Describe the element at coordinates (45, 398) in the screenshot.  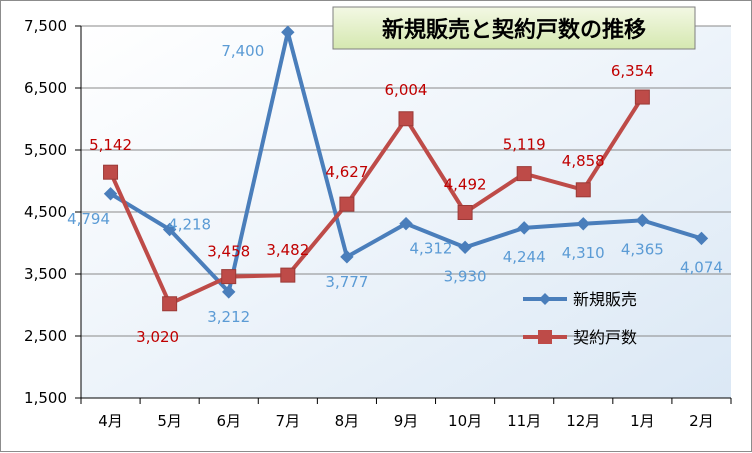
I see `y-tick-label: 1,500` at that location.